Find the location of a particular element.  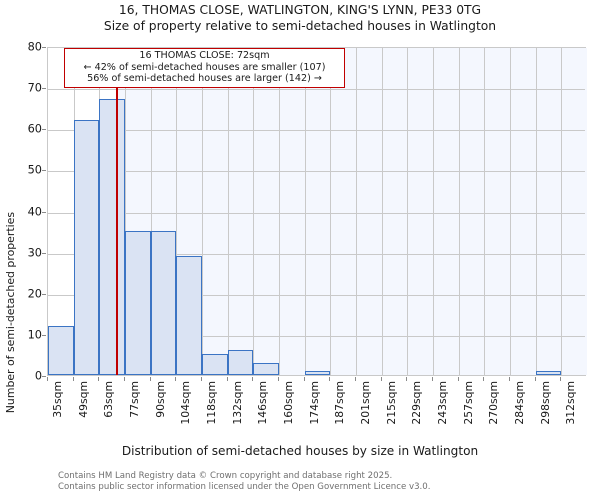

y-tick-label: 40 is located at coordinates (34, 211).